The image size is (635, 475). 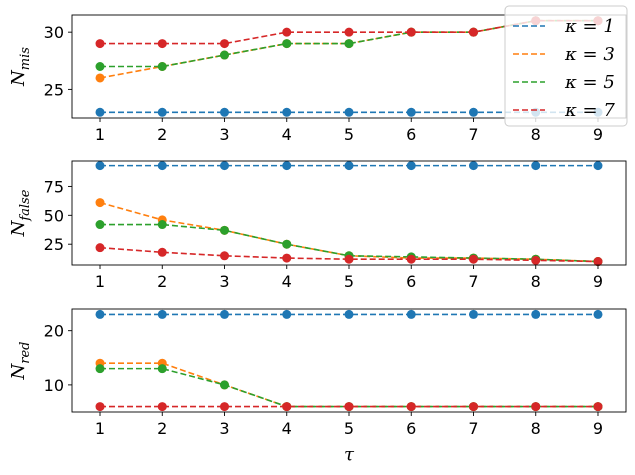 What do you see at coordinates (54, 186) in the screenshot?
I see `y-tick-label: 75` at bounding box center [54, 186].